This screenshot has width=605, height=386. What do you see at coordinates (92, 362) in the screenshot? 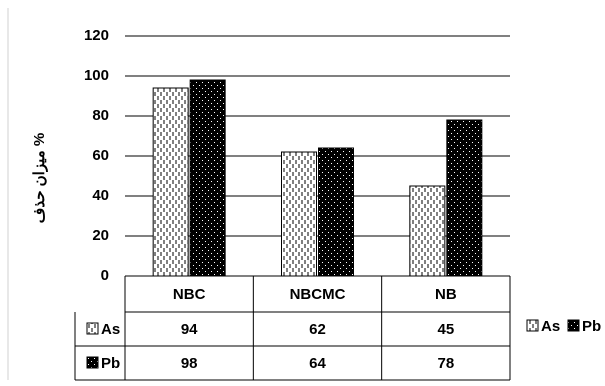
I see `table-legend-swatch-pb` at bounding box center [92, 362].